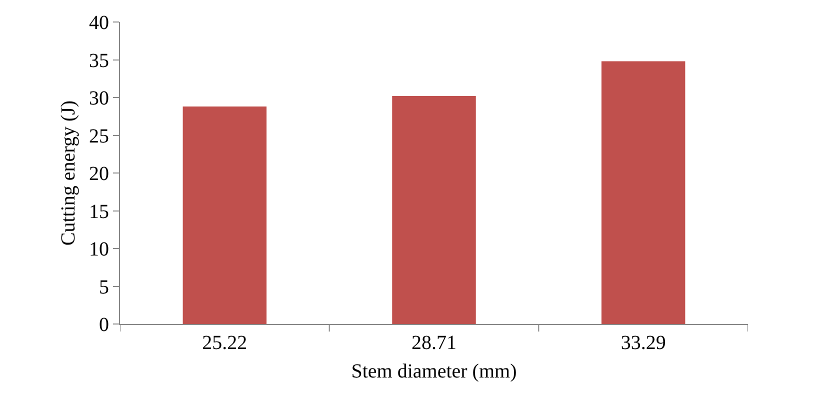  Describe the element at coordinates (99, 136) in the screenshot. I see `y-tick-label: 25` at that location.